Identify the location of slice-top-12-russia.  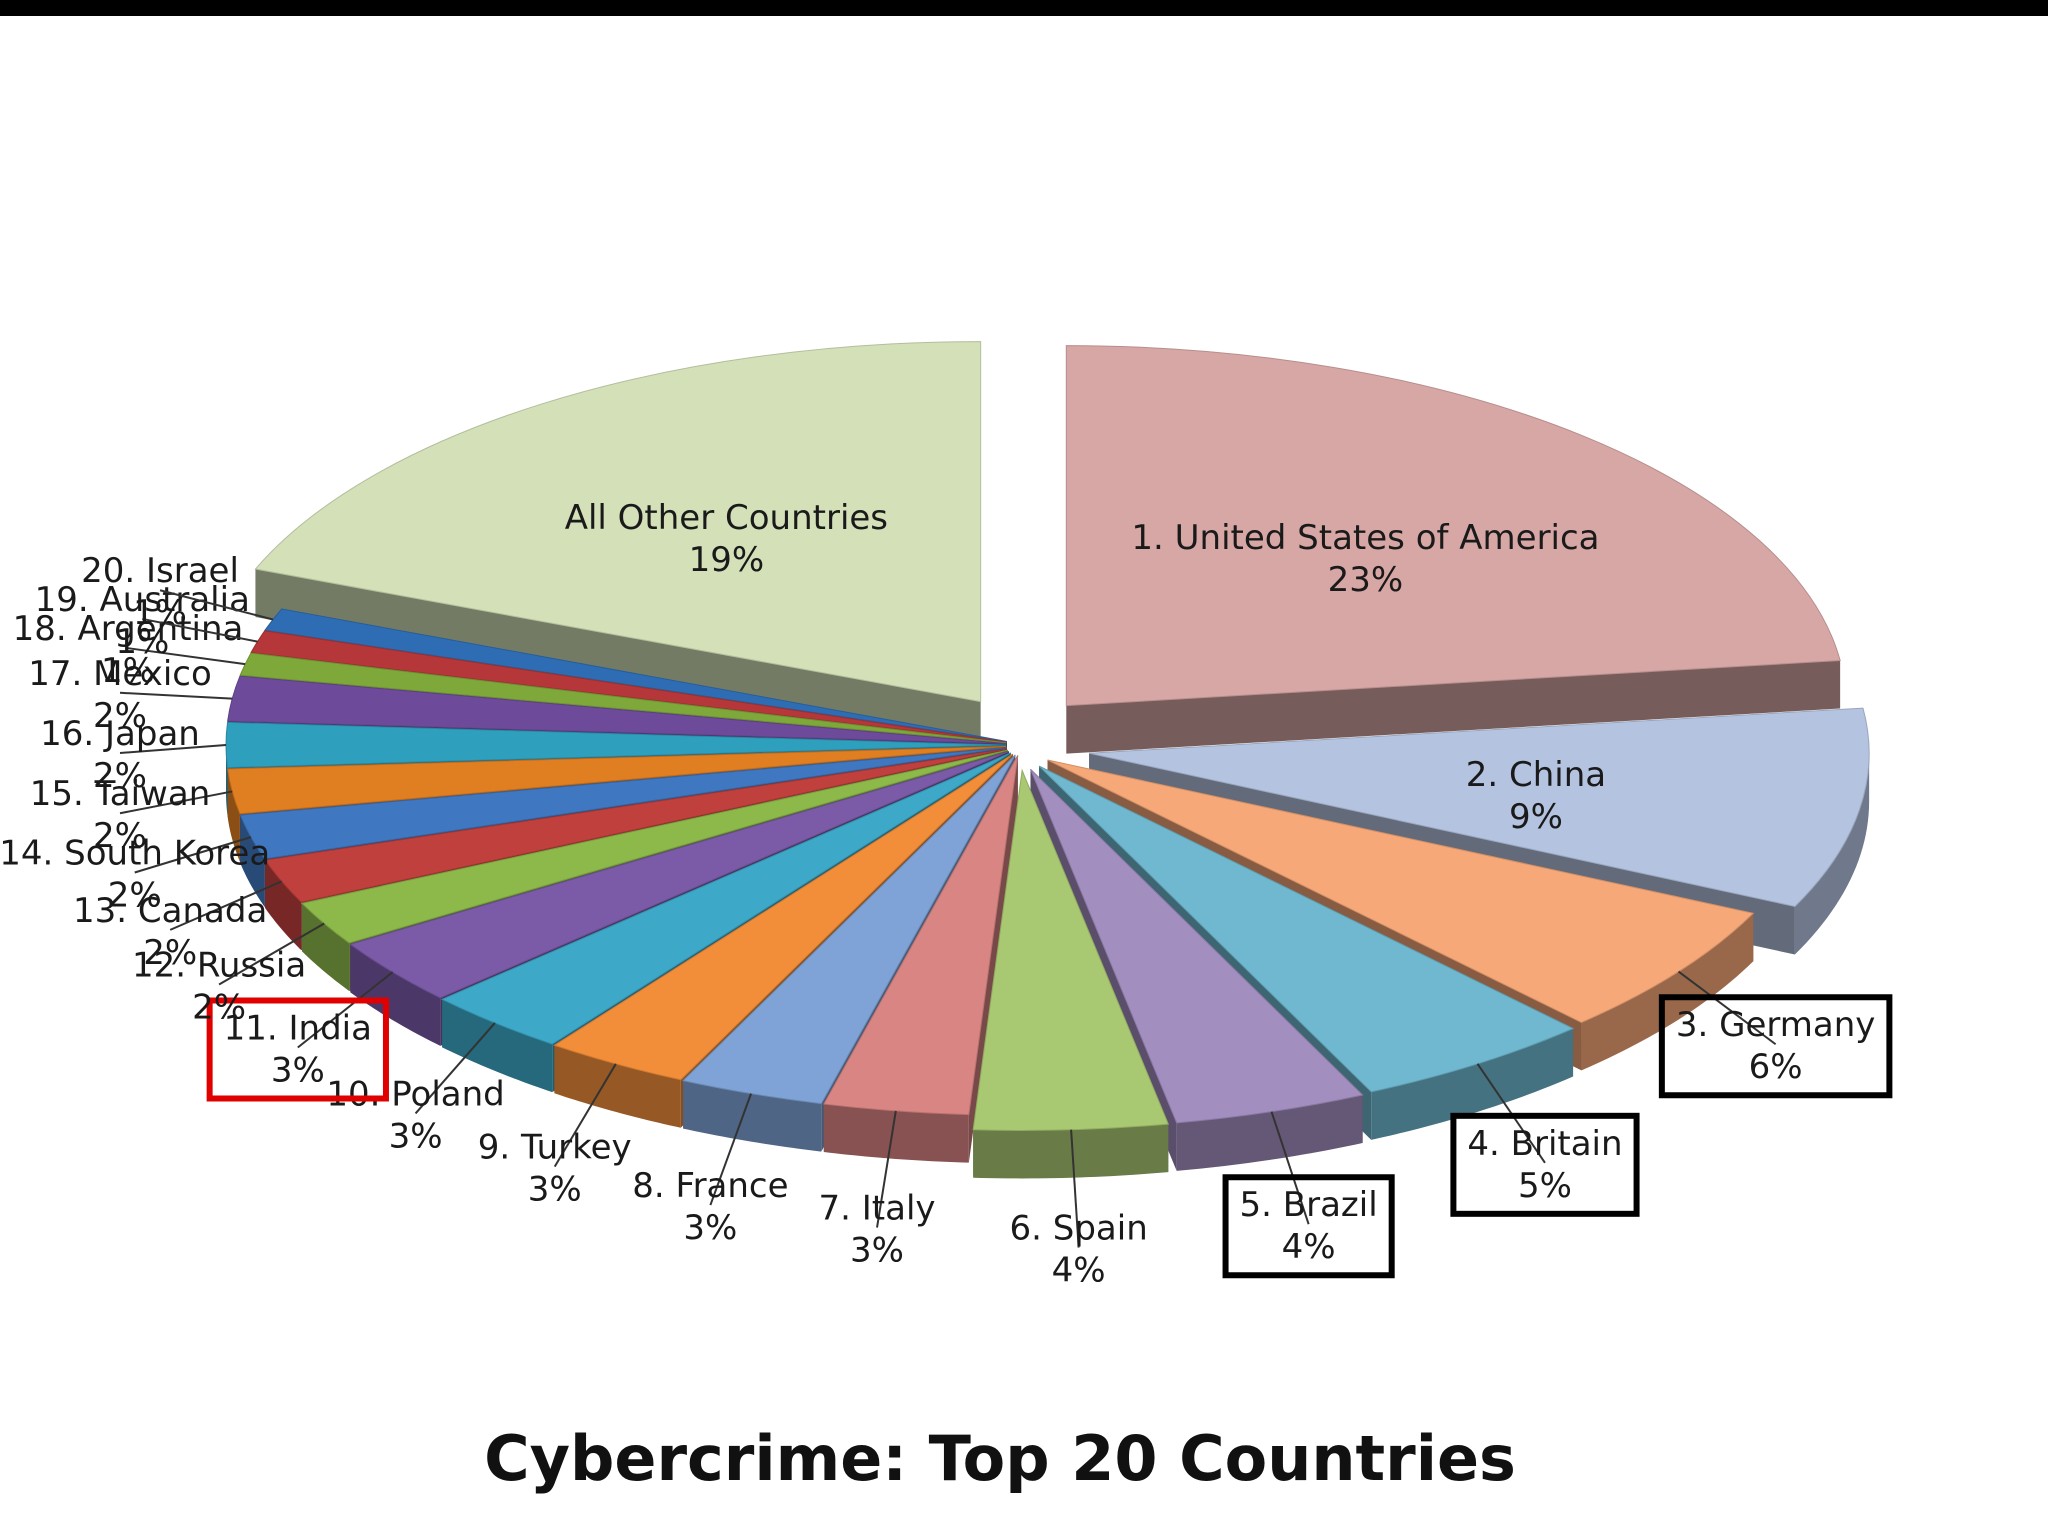
(654, 846).